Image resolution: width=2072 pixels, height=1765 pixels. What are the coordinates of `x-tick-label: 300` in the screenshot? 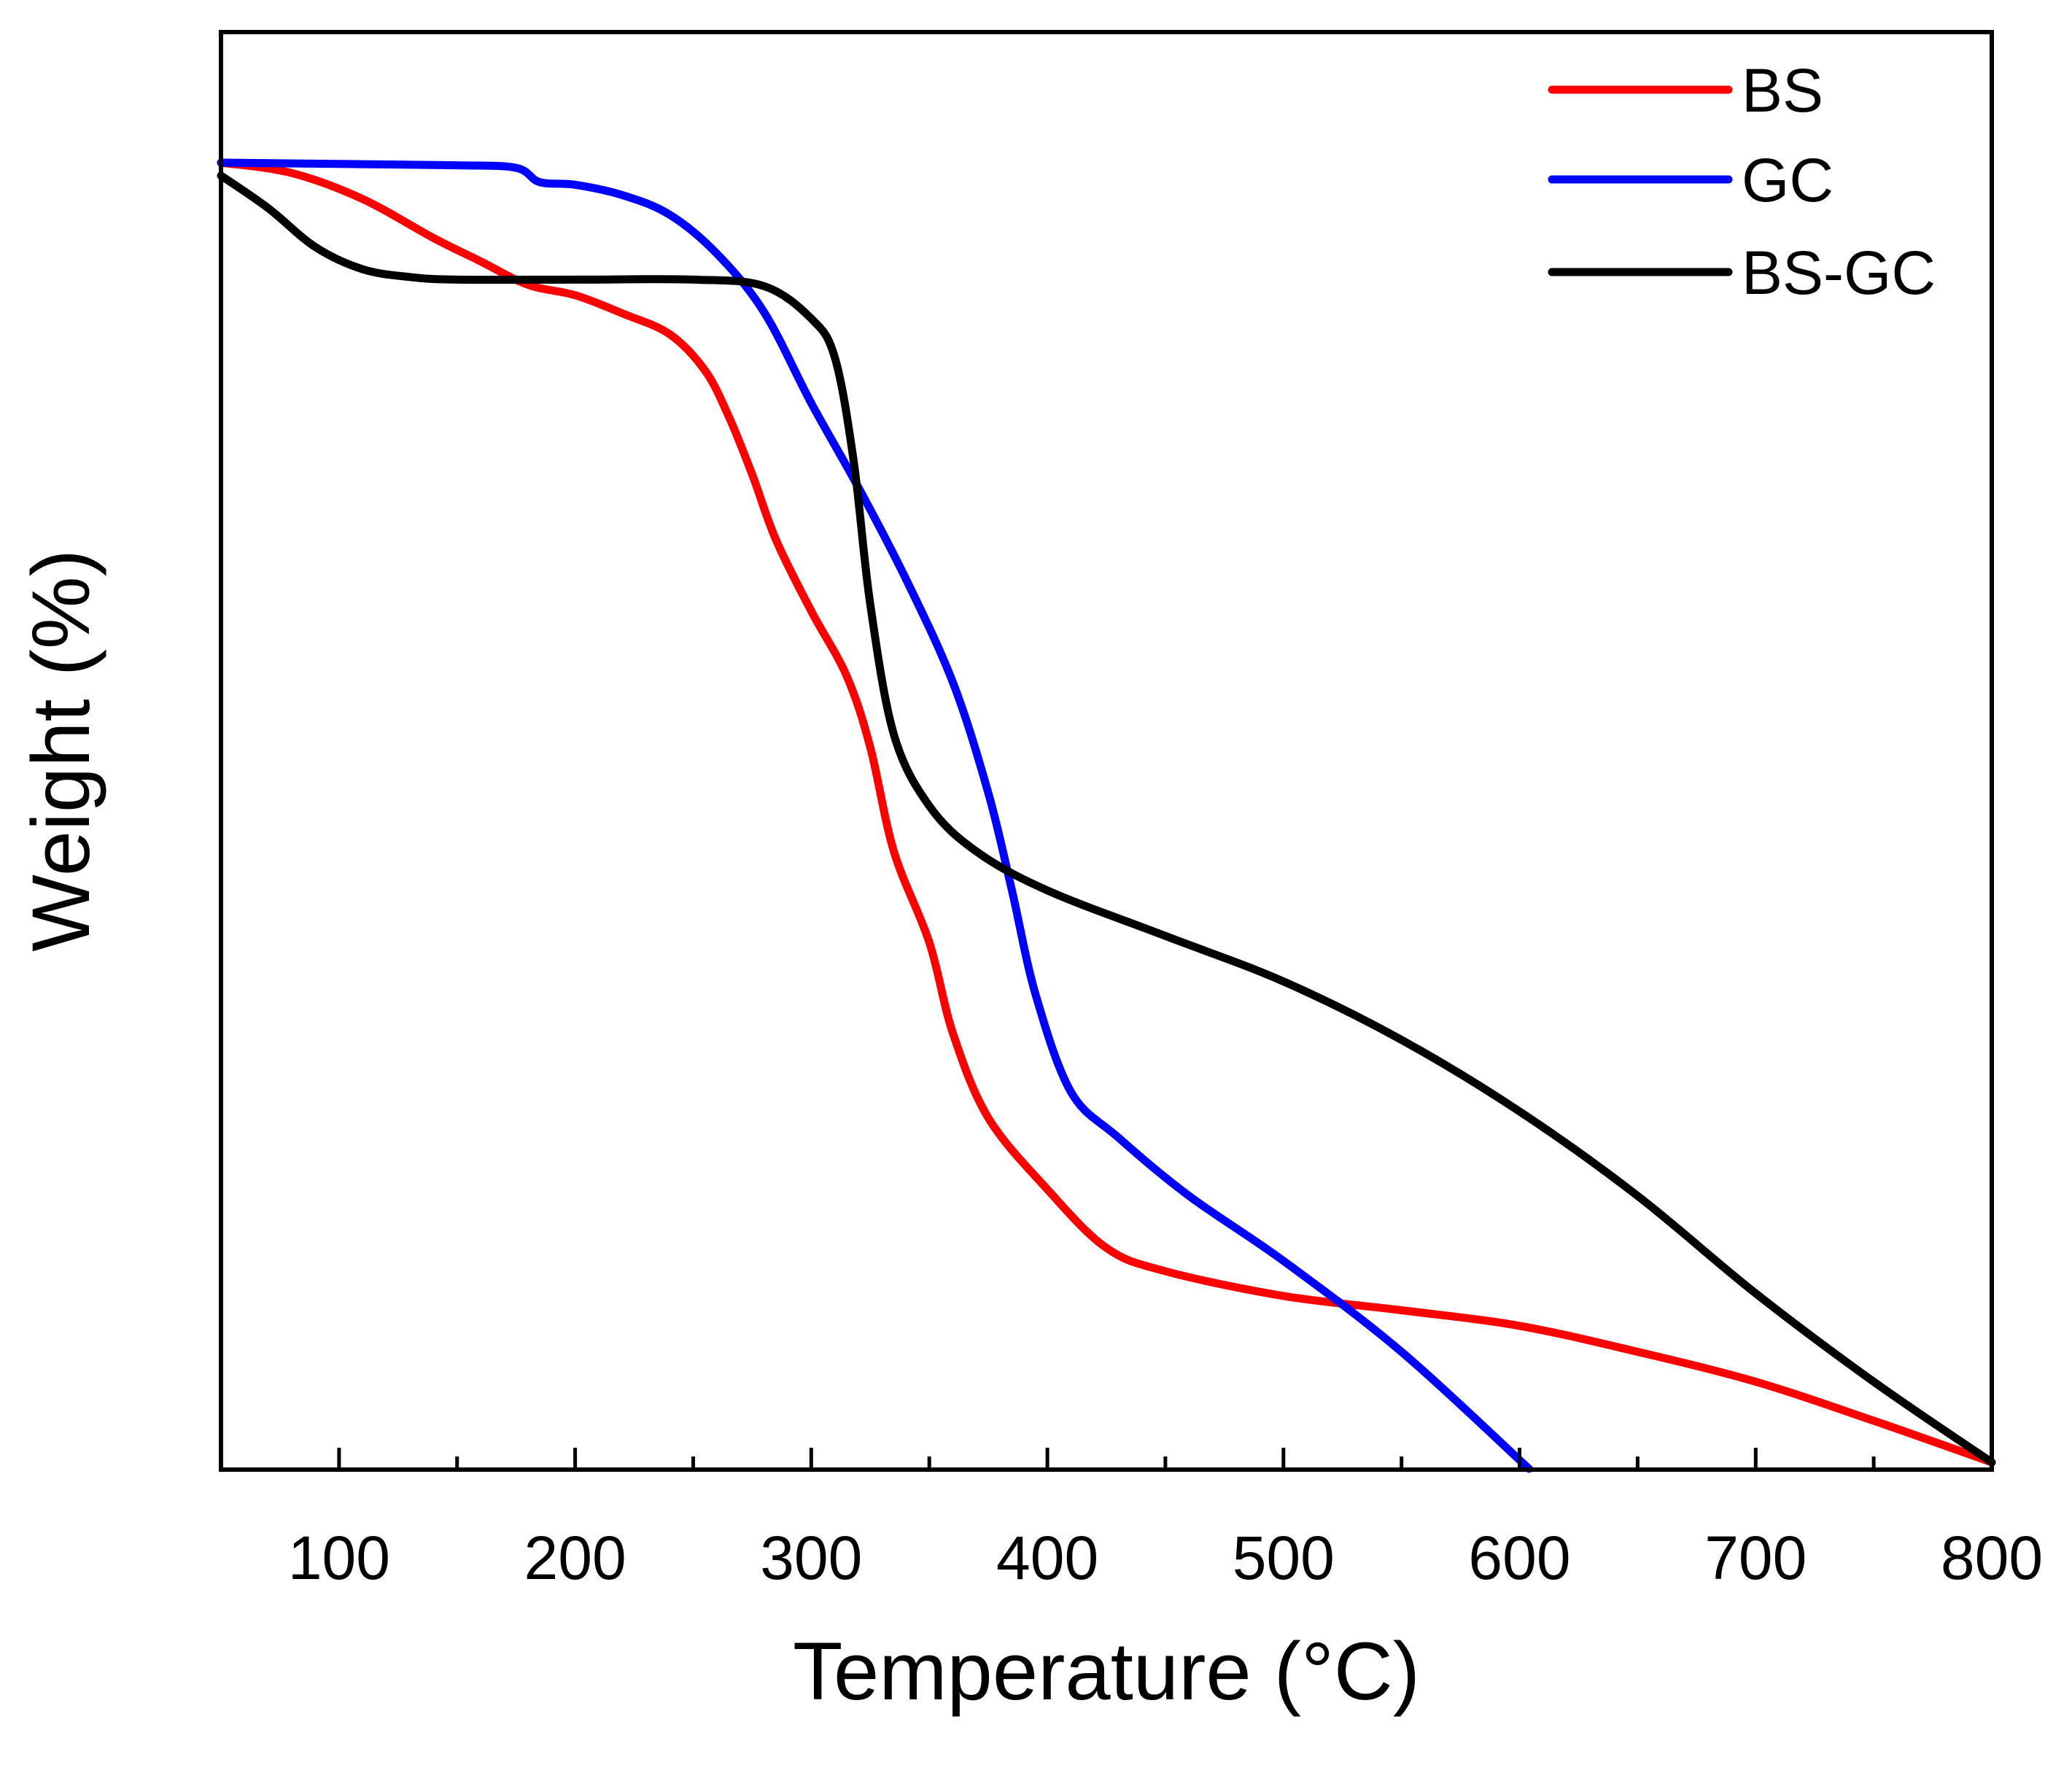 It's located at (811, 1558).